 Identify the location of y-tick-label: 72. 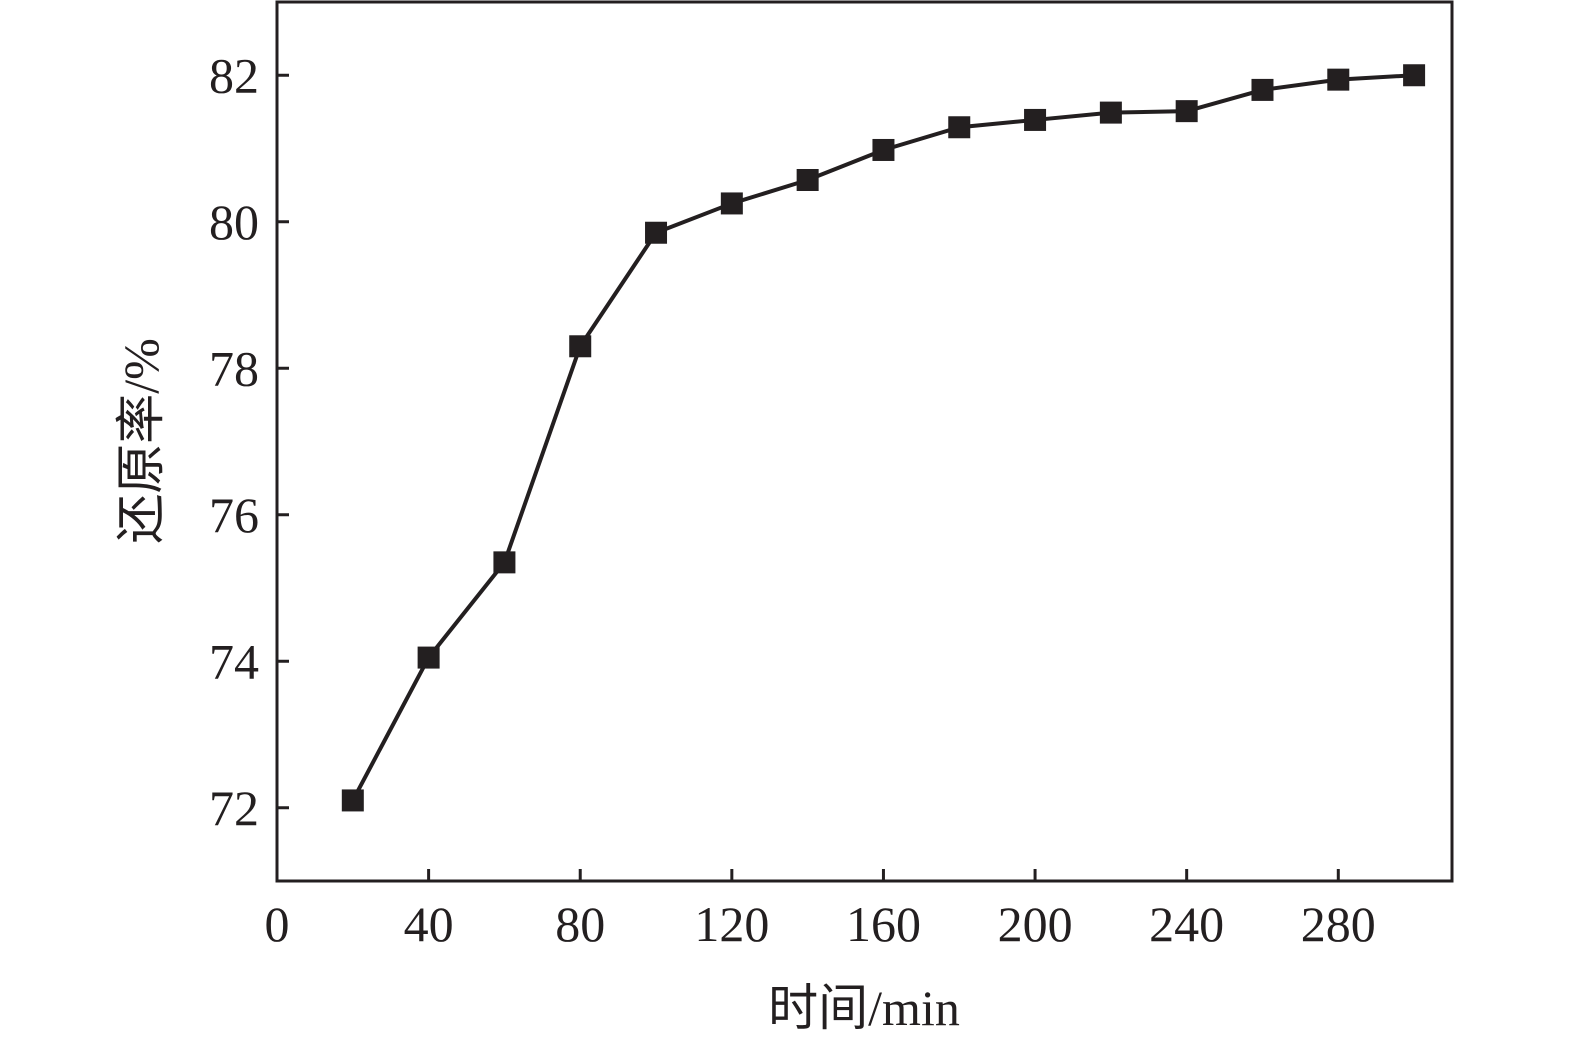
(234, 808).